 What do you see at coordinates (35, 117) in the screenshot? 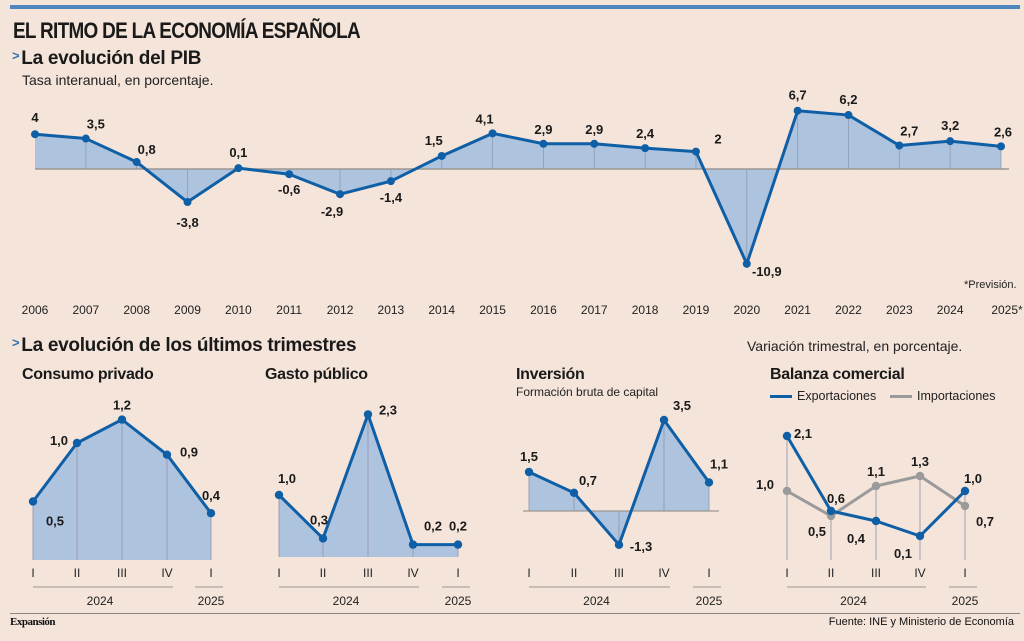
I see `pib-data-label-2006: 4` at bounding box center [35, 117].